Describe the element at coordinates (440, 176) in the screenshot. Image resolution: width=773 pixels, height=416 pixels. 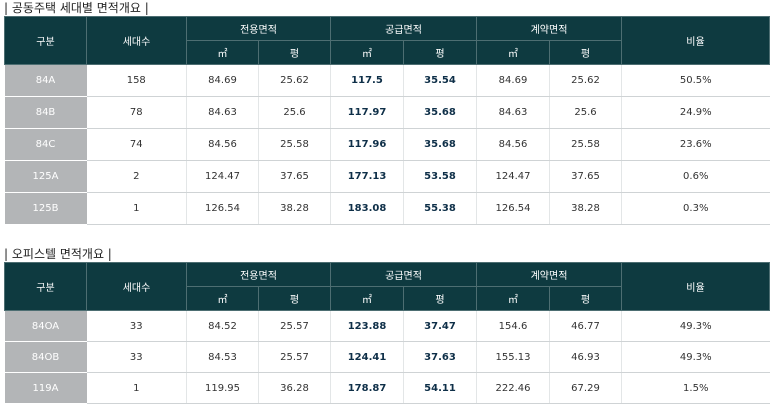
I see `supply-pyeong-cell: 53.58` at that location.